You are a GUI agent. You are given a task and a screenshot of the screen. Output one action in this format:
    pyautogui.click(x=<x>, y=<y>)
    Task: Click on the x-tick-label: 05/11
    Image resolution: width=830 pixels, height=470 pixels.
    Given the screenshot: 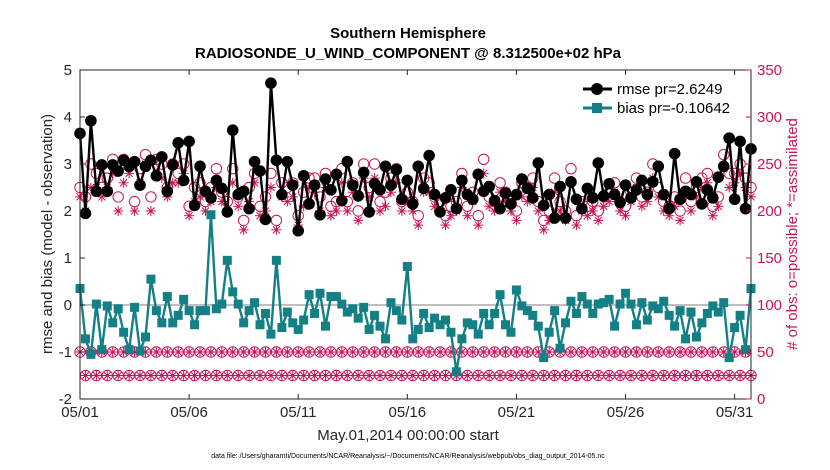 What is the action you would take?
    pyautogui.click(x=298, y=412)
    